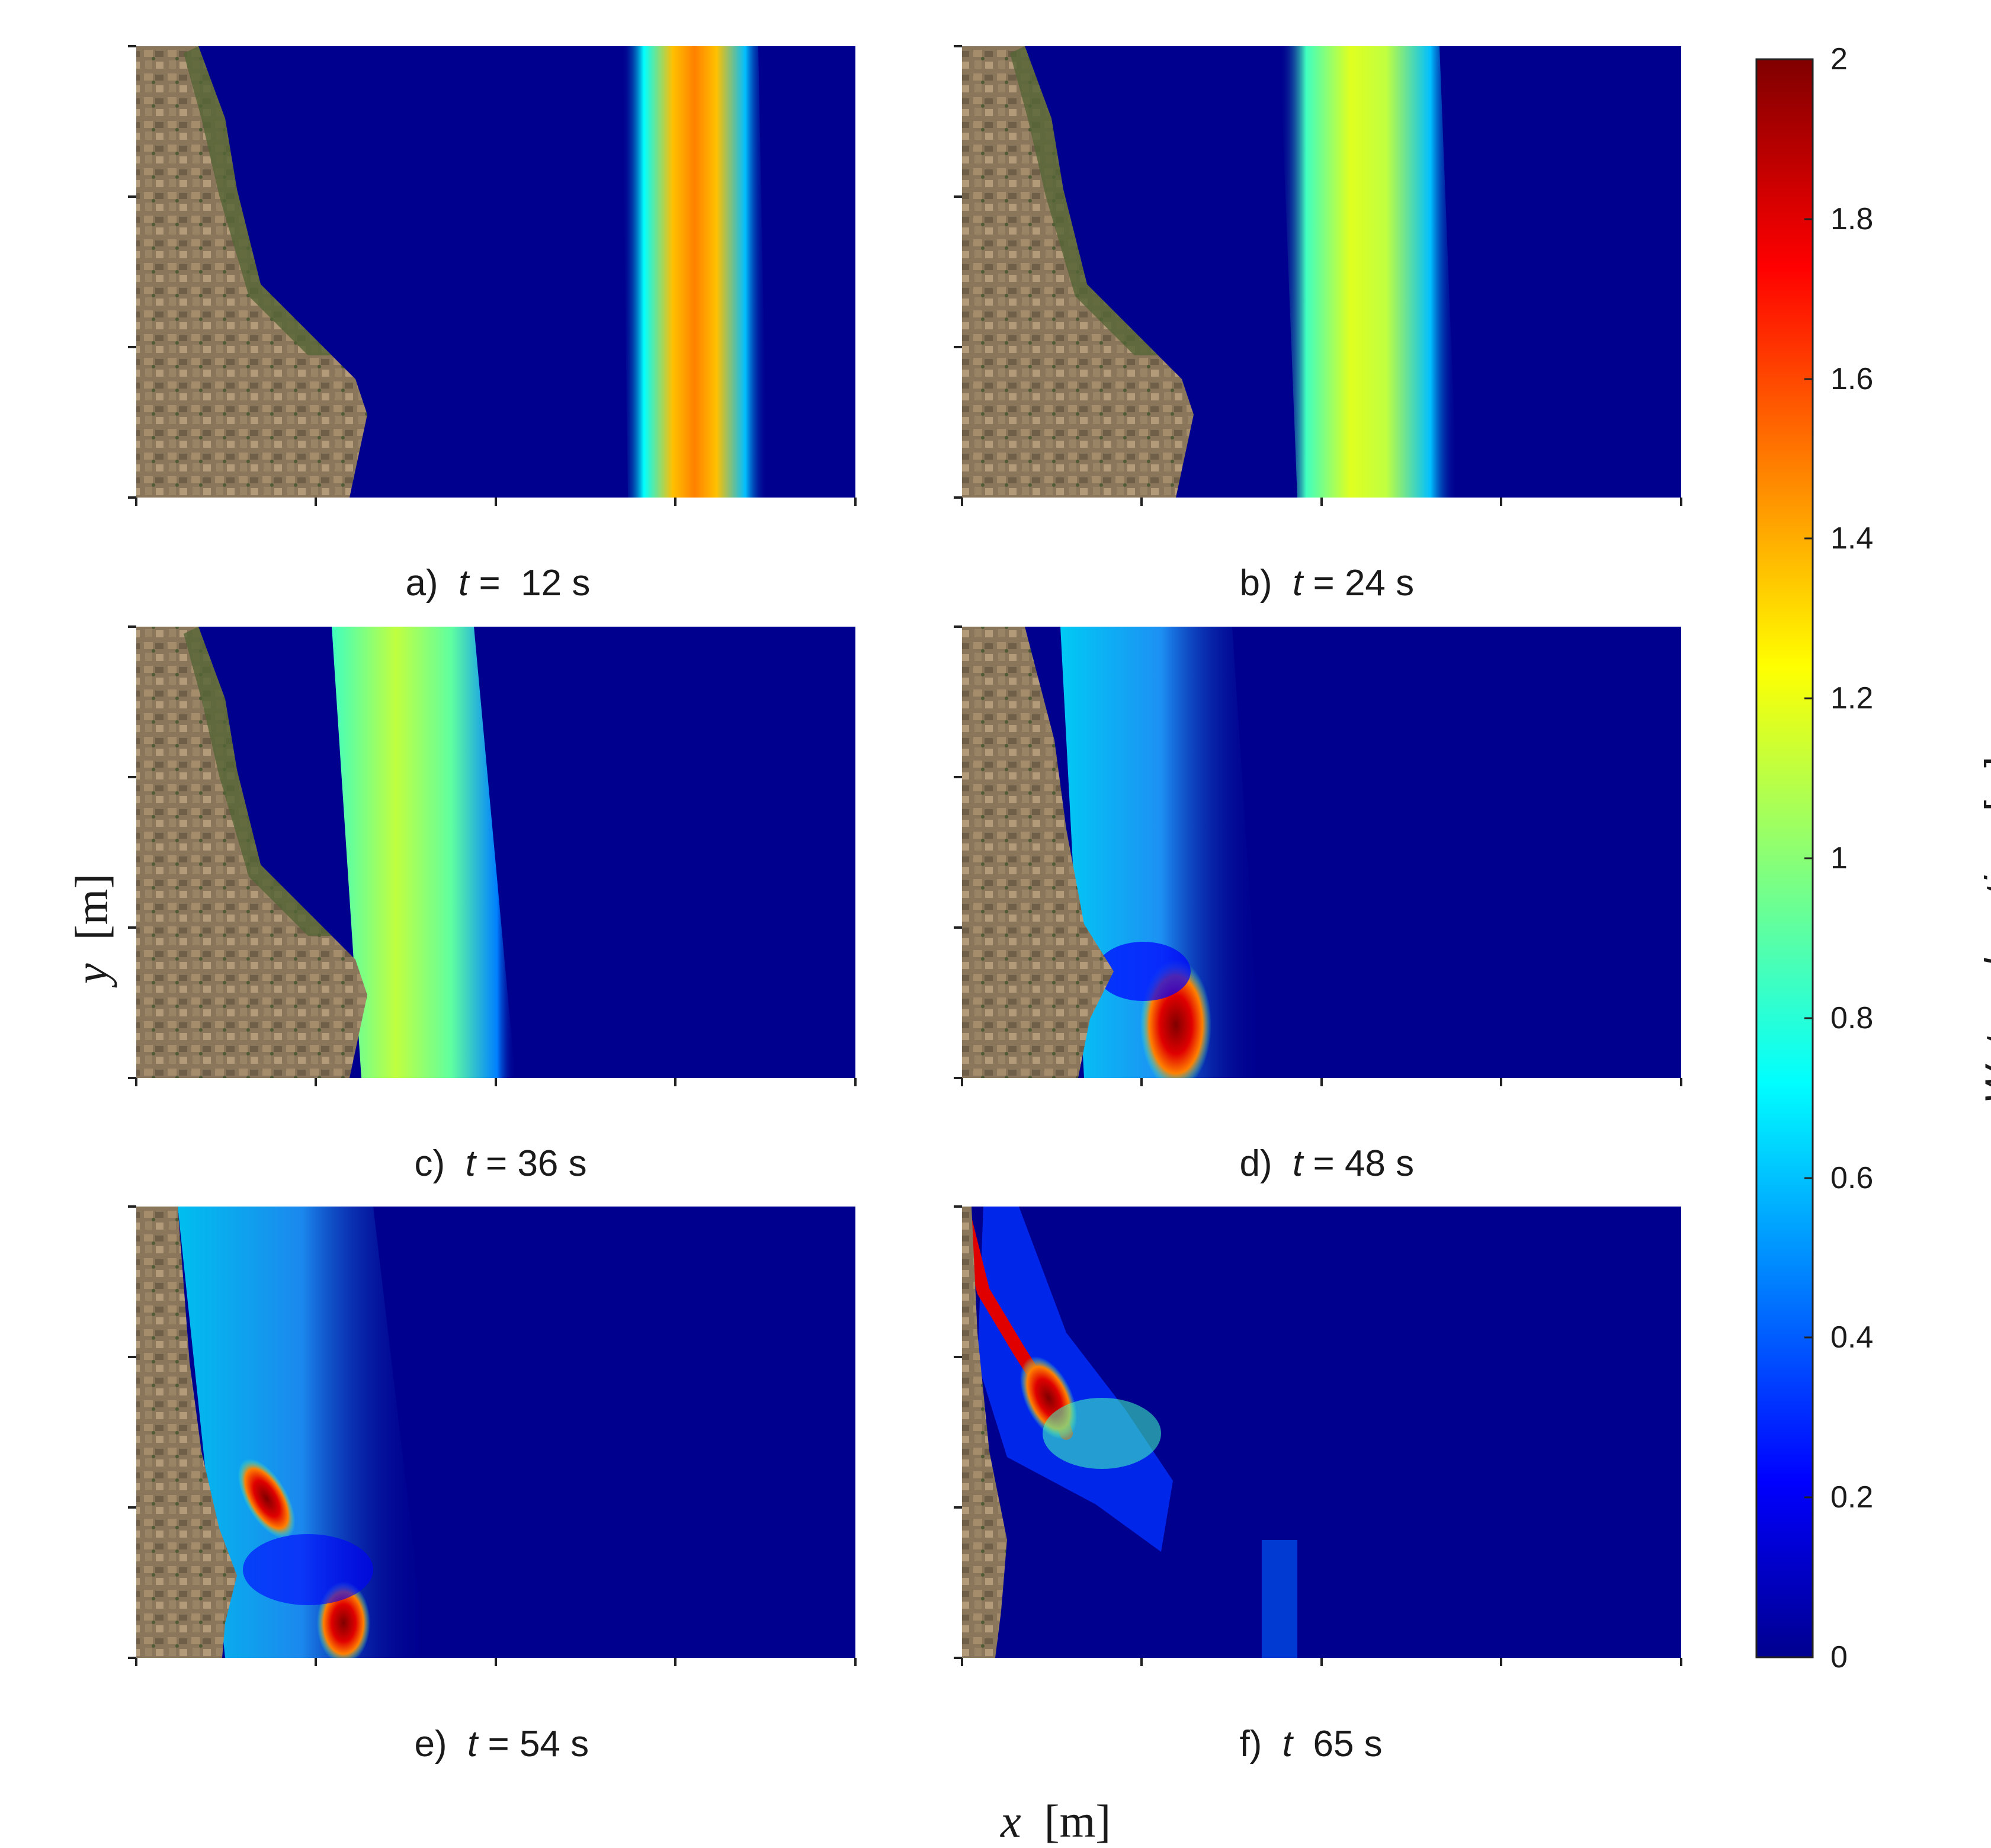 The height and width of the screenshot is (1848, 1991). I want to click on colorbar-tick-label: 0.8, so click(1852, 1018).